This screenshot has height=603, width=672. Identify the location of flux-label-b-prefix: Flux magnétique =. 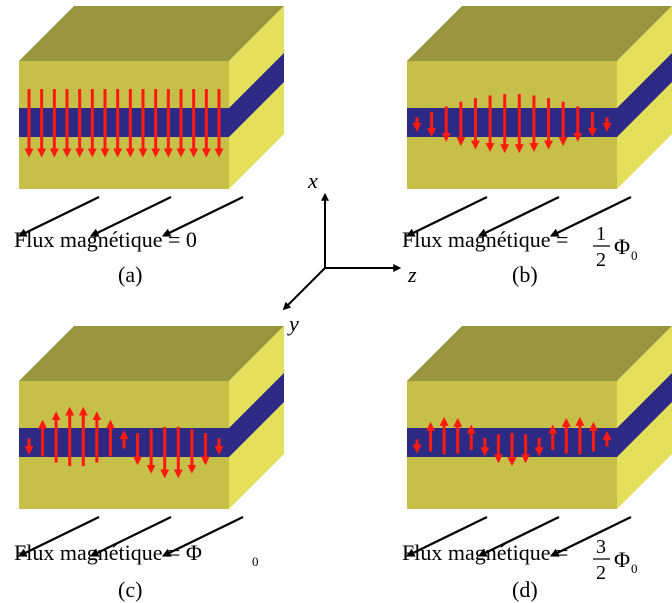
(485, 239).